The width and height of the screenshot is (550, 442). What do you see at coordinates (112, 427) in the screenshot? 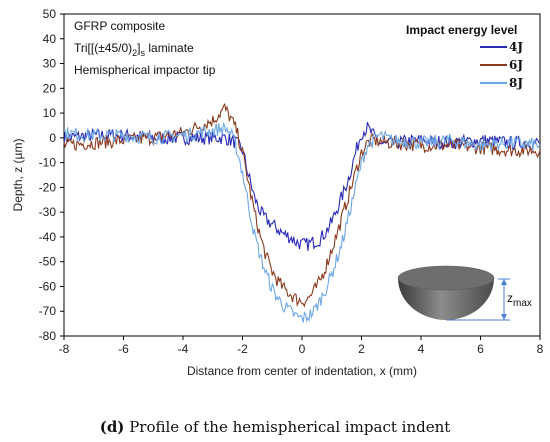
I see `caption-letter: (d)` at bounding box center [112, 427].